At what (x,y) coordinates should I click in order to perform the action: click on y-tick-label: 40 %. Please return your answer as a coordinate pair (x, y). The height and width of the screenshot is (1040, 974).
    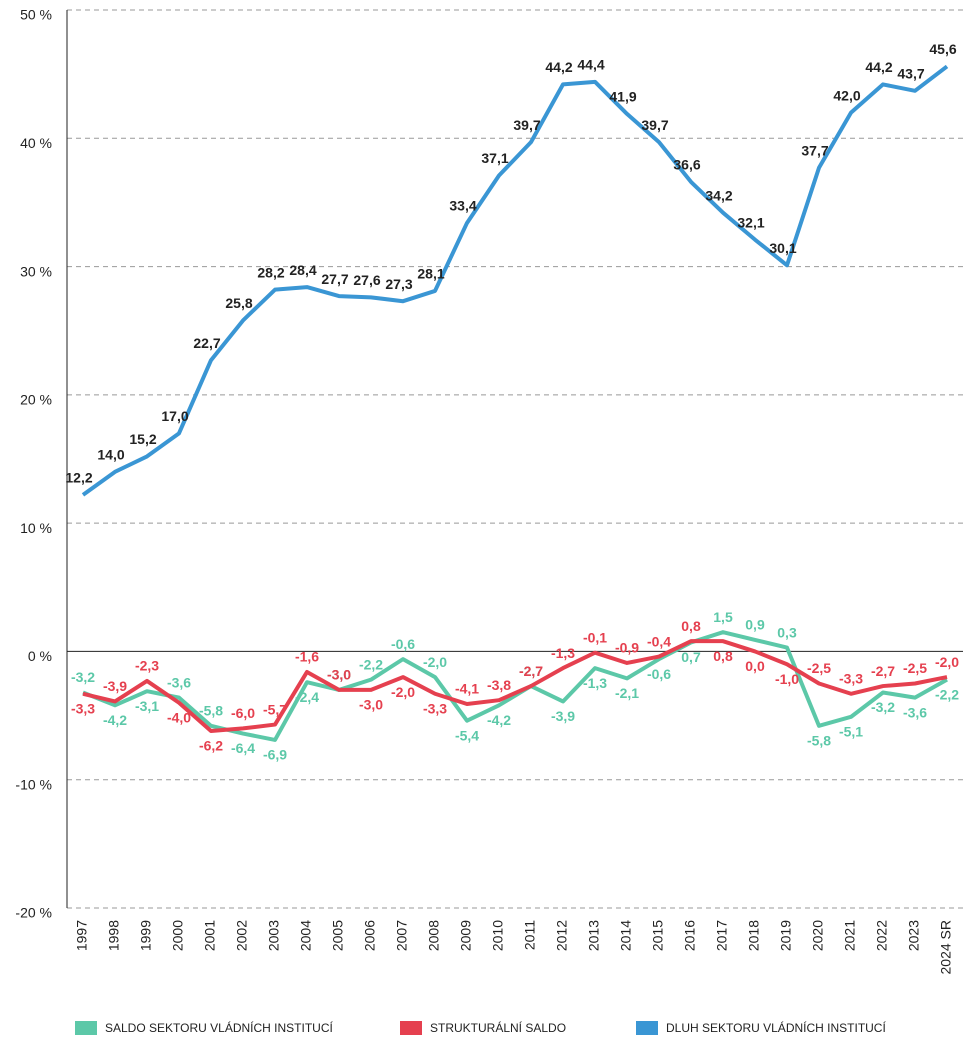
    Looking at the image, I should click on (36, 143).